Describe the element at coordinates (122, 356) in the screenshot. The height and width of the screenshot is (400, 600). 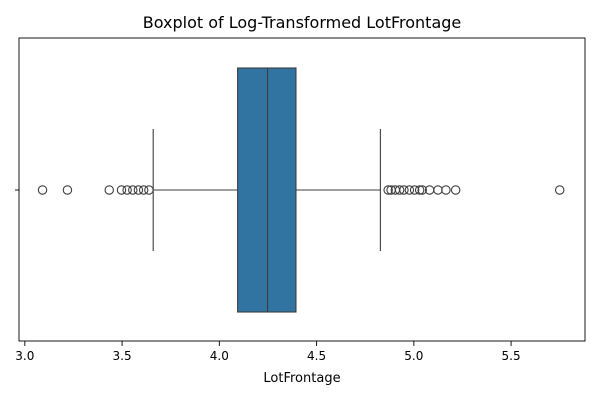
I see `x-tick-label: 3.5` at that location.